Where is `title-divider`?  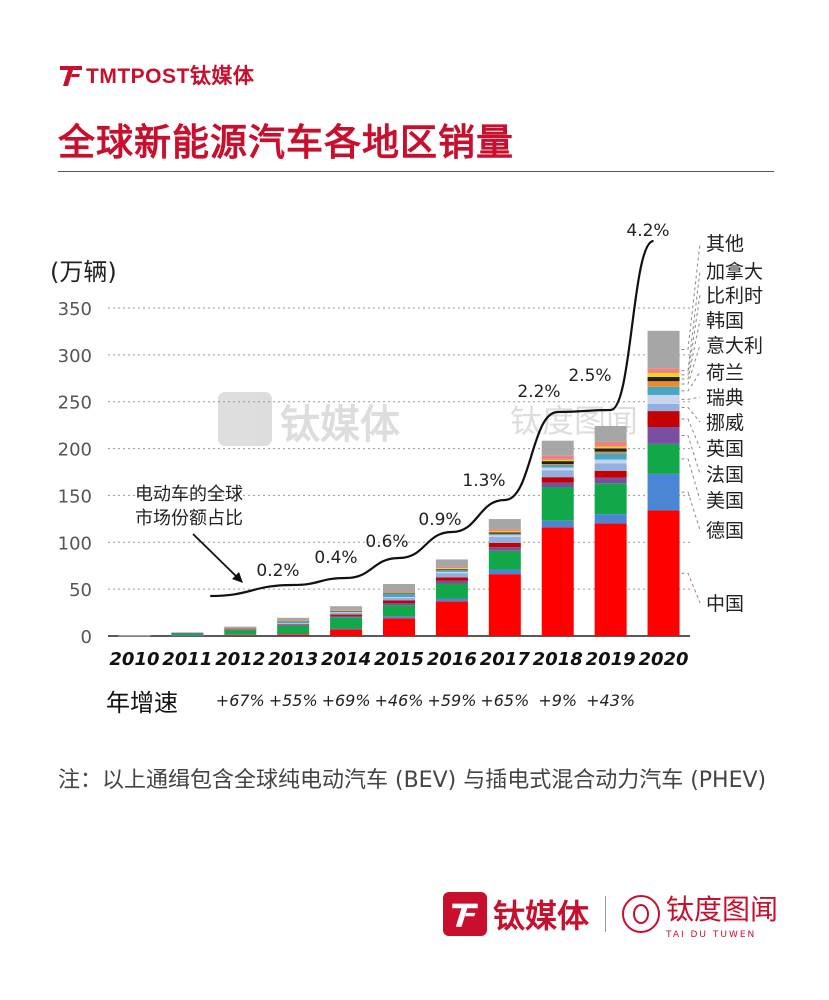
title-divider is located at coordinates (416, 171).